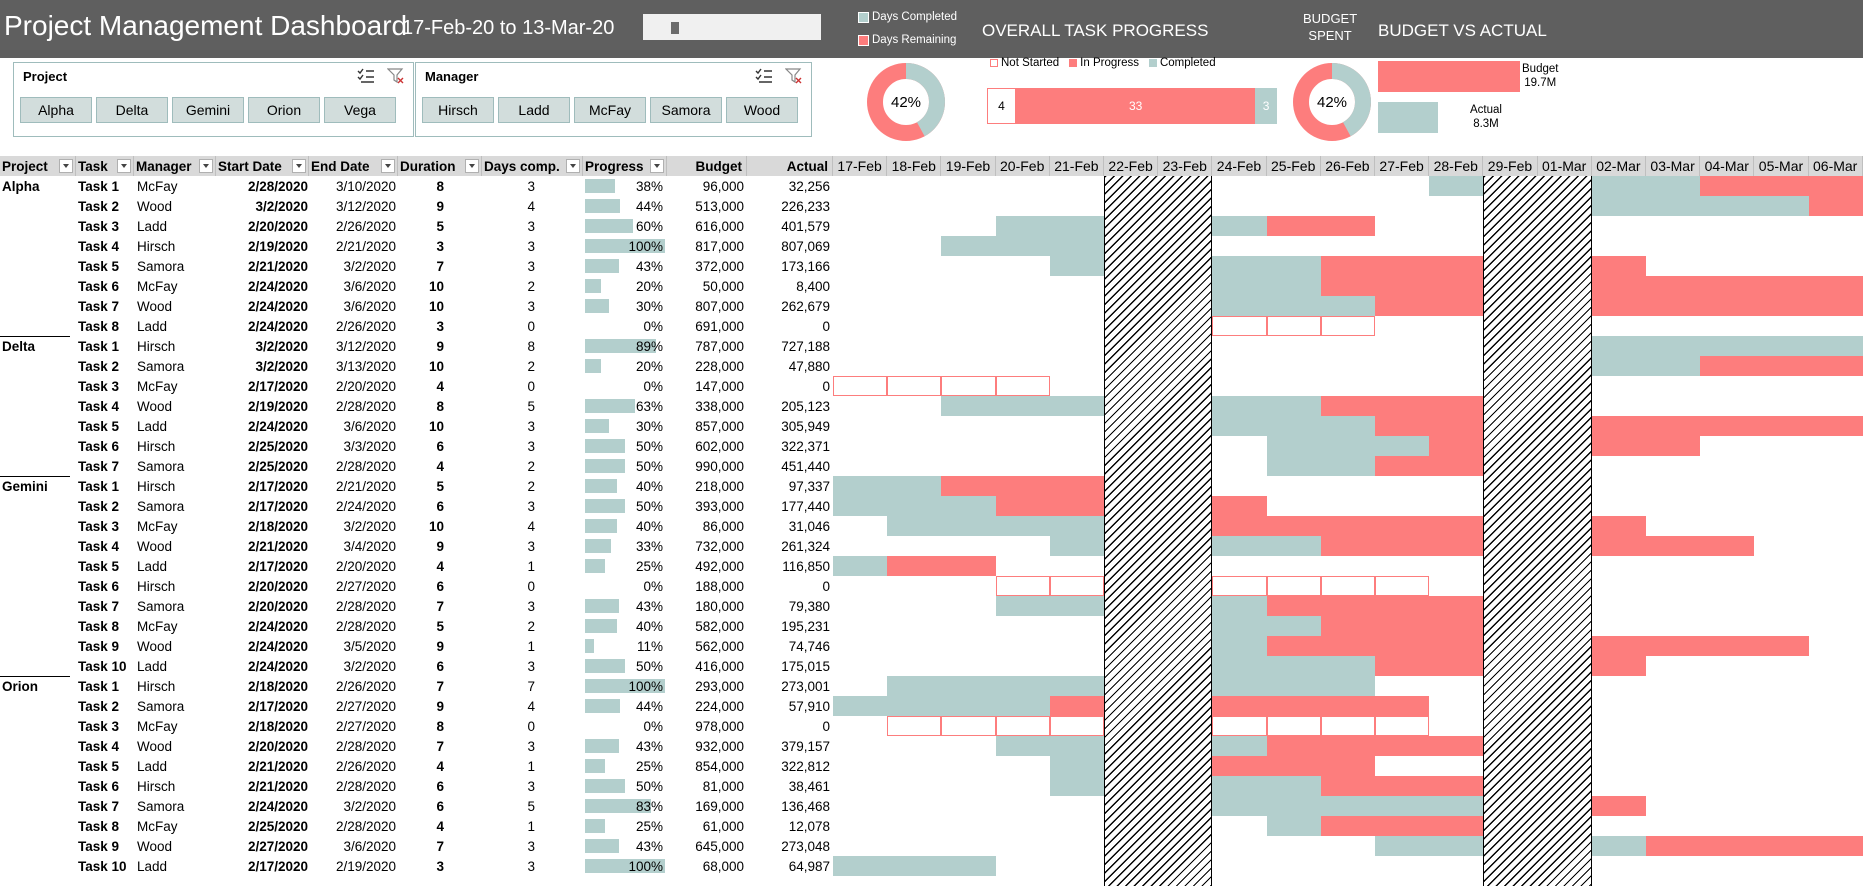 This screenshot has width=1863, height=886. What do you see at coordinates (610, 110) in the screenshot?
I see `slicer-manager-mcfay: McFay` at bounding box center [610, 110].